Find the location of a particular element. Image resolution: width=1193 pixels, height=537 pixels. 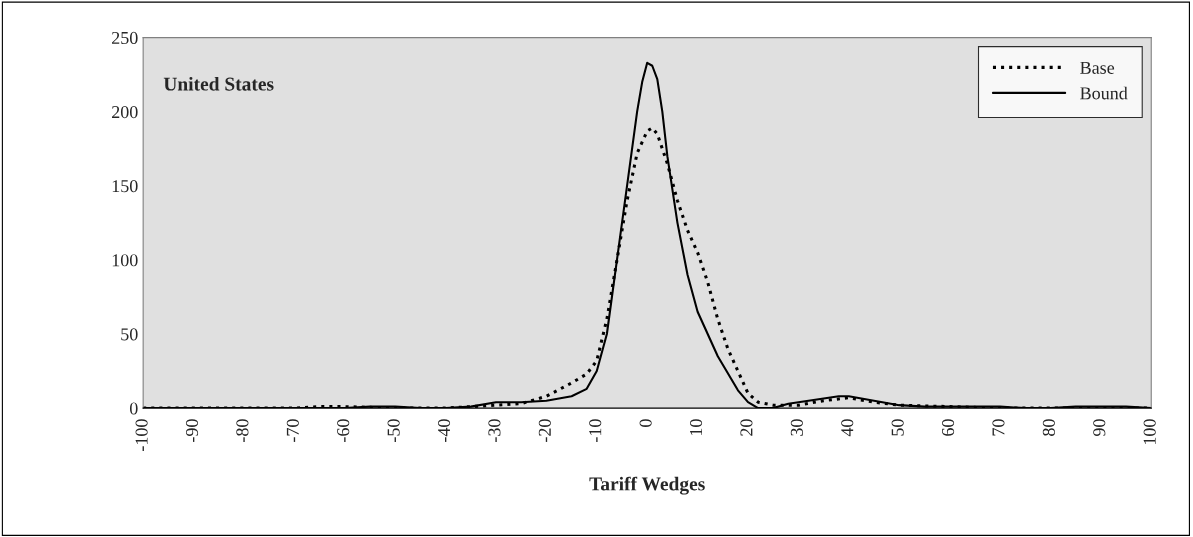

x-tick-label: 80 is located at coordinates (1048, 427).